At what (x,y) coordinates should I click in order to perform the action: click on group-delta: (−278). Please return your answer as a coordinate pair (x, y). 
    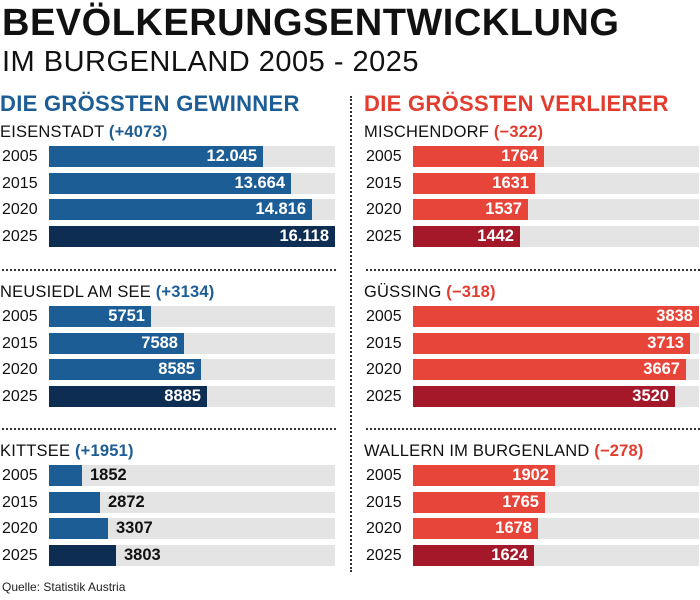
    Looking at the image, I should click on (619, 451).